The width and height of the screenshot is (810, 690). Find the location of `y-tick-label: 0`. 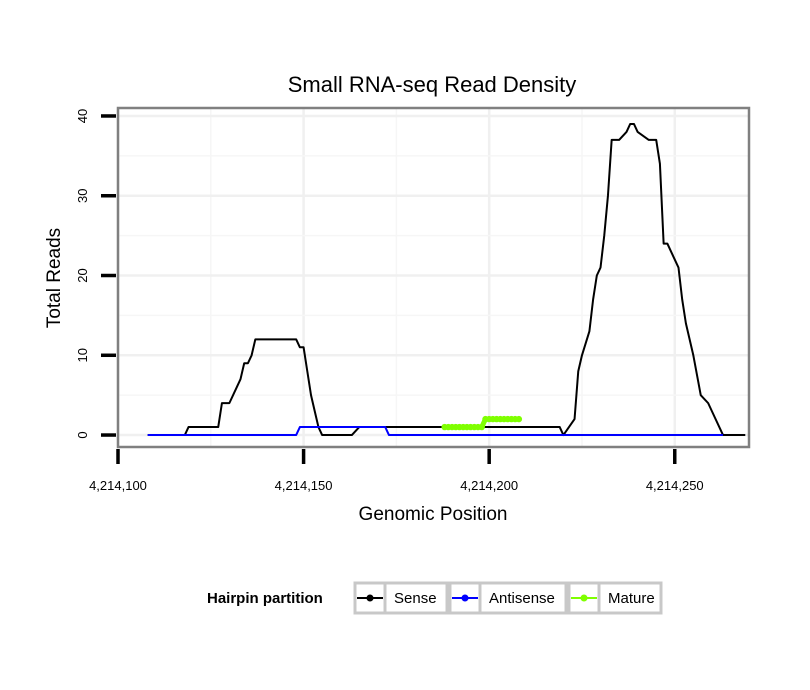

y-tick-label: 0 is located at coordinates (82, 434).